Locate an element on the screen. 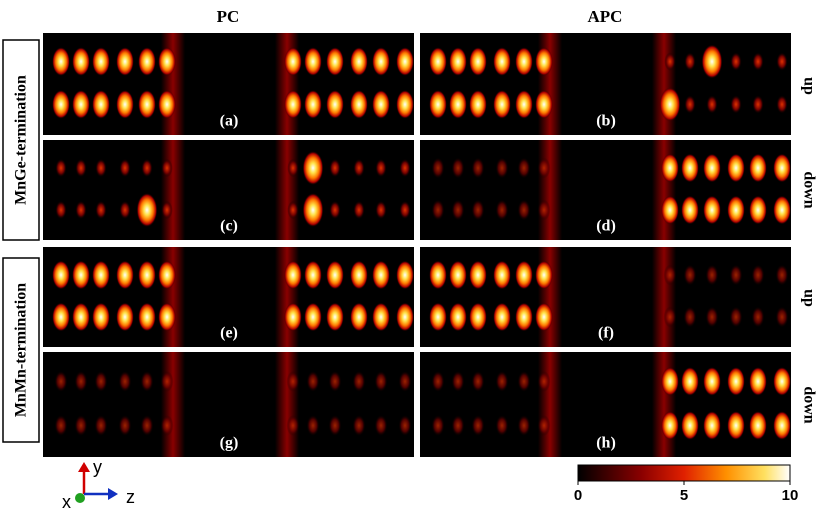 The width and height of the screenshot is (829, 522). colorbar-tick-label: 0 is located at coordinates (578, 495).